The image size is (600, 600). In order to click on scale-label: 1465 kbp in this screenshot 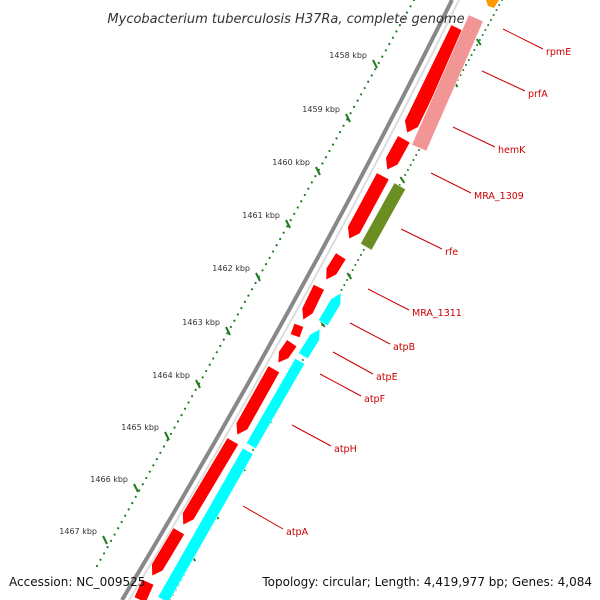, I will do `click(140, 427)`.